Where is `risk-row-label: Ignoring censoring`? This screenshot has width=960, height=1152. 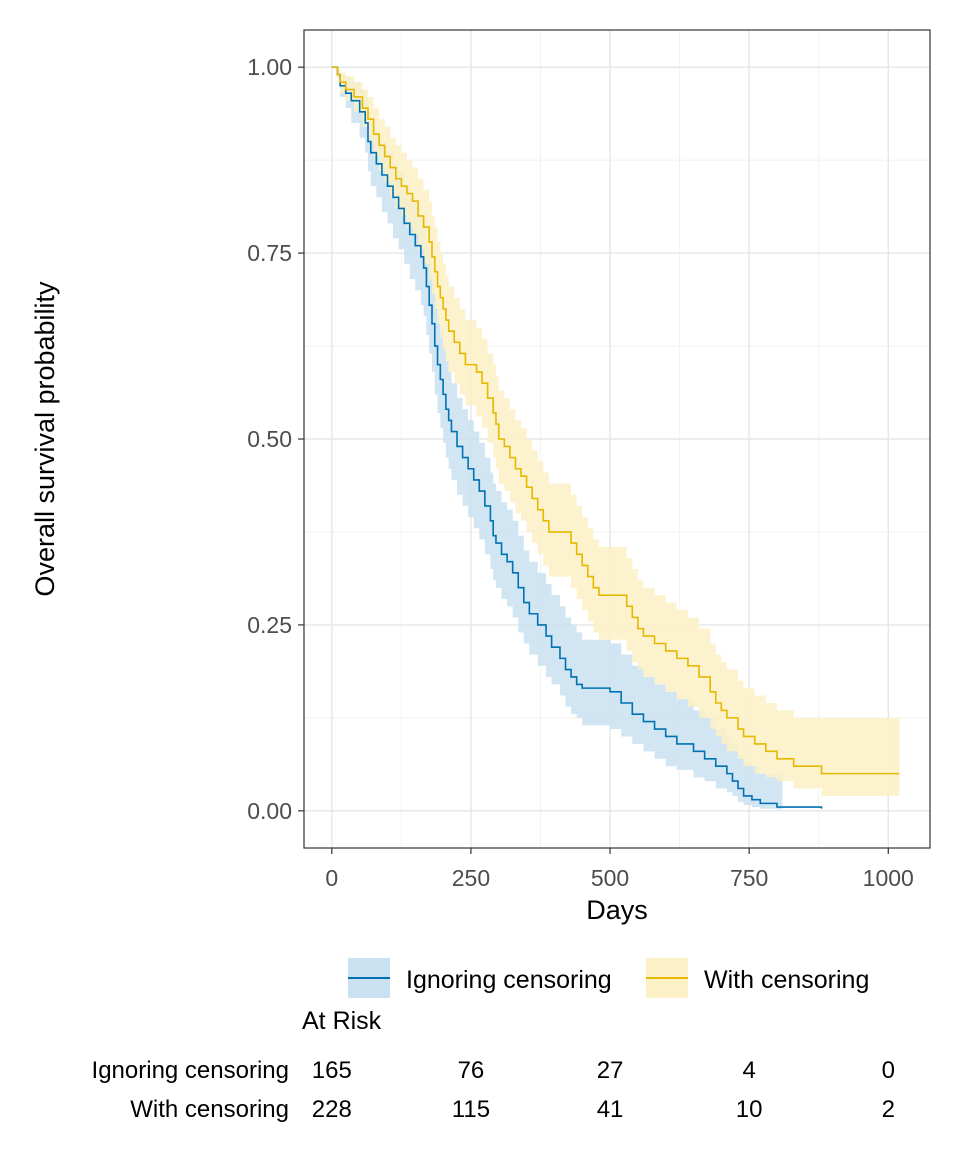 risk-row-label: Ignoring censoring is located at coordinates (190, 1070).